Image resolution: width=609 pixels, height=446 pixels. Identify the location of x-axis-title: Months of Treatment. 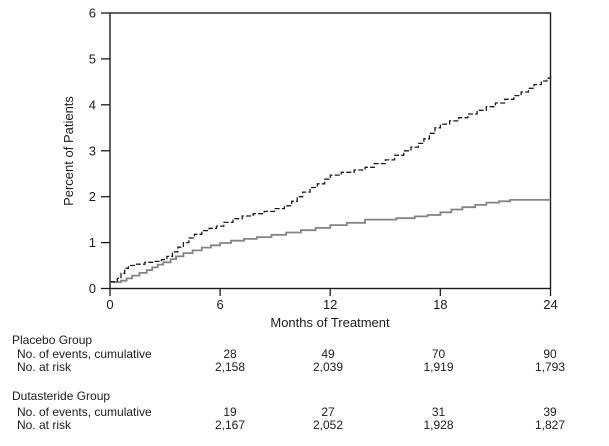
(330, 322).